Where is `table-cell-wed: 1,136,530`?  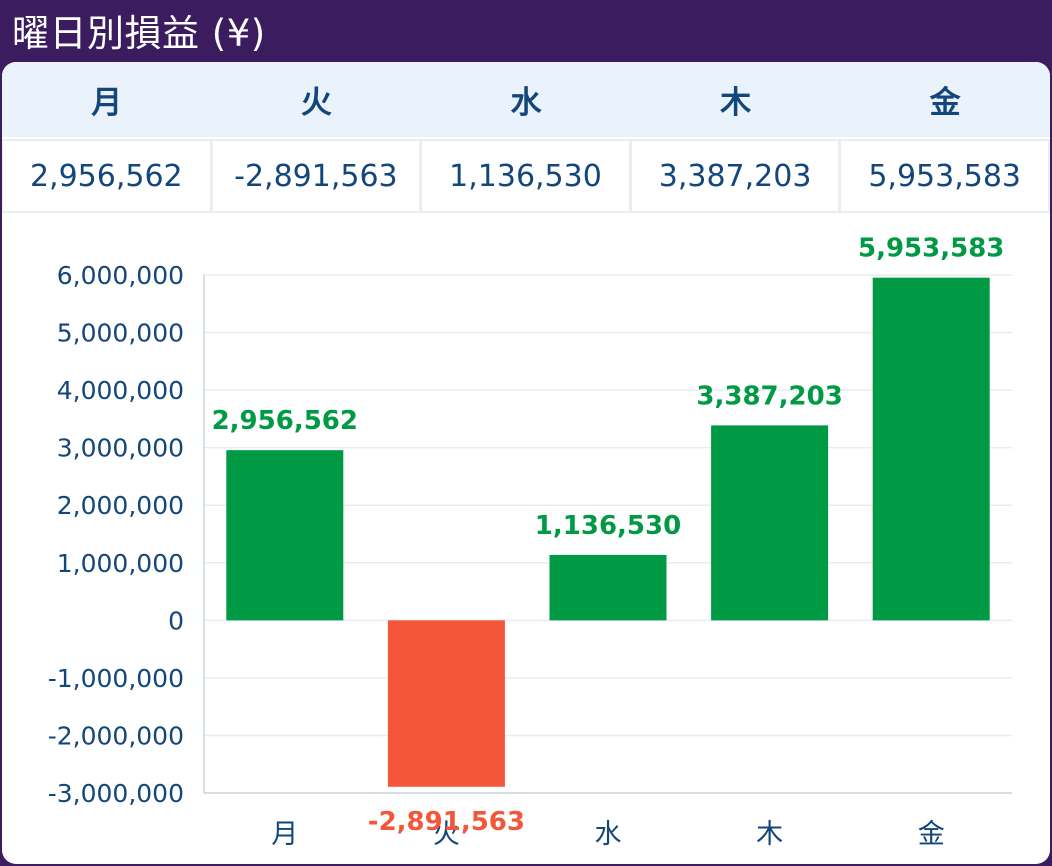 table-cell-wed: 1,136,530 is located at coordinates (525, 176).